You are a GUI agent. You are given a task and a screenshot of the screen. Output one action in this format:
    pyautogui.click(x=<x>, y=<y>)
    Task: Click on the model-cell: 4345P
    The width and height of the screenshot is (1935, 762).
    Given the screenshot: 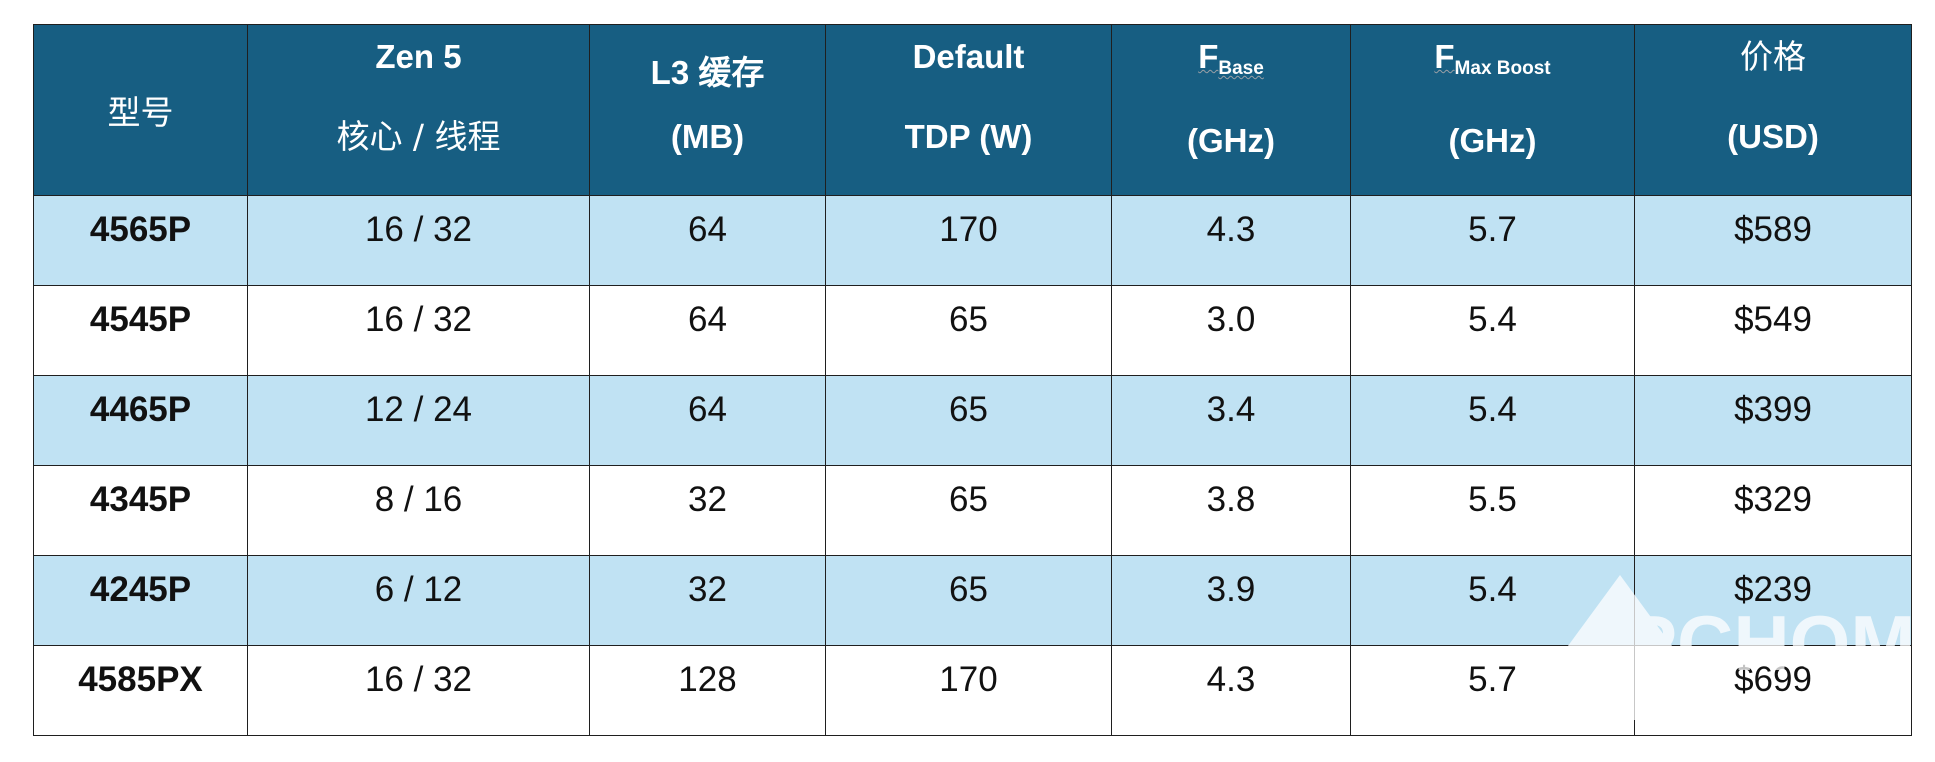 What is the action you would take?
    pyautogui.click(x=140, y=510)
    